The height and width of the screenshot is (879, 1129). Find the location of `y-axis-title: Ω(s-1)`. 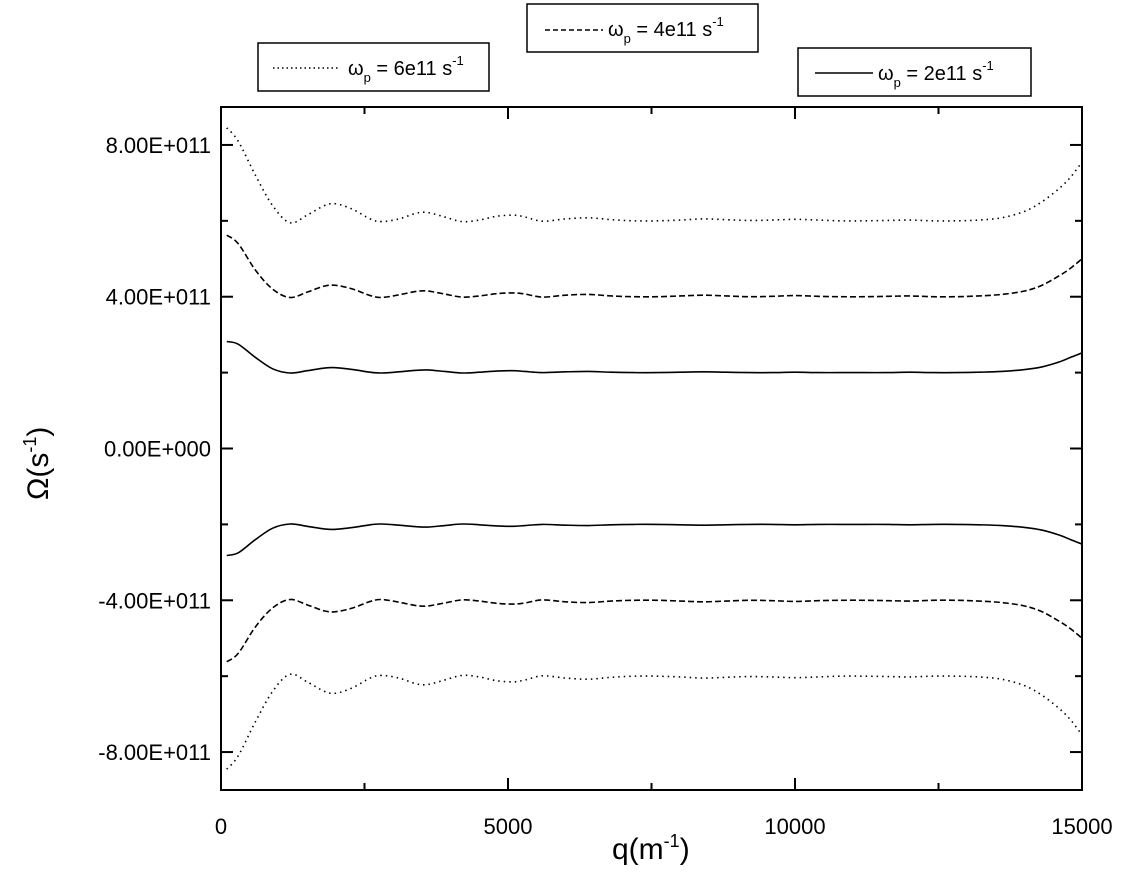

y-axis-title: Ω(s-1) is located at coordinates (37, 463).